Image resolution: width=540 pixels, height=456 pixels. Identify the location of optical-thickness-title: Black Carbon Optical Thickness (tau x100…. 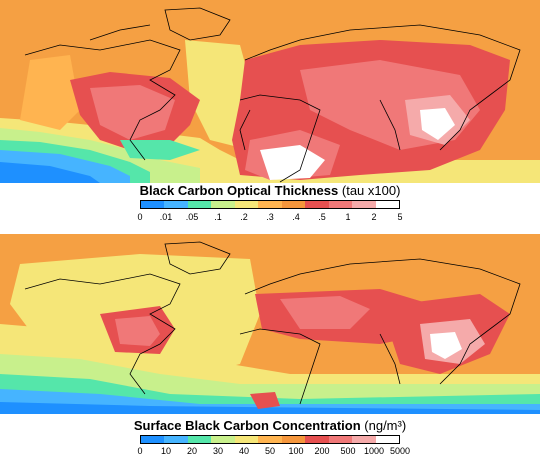
(270, 190).